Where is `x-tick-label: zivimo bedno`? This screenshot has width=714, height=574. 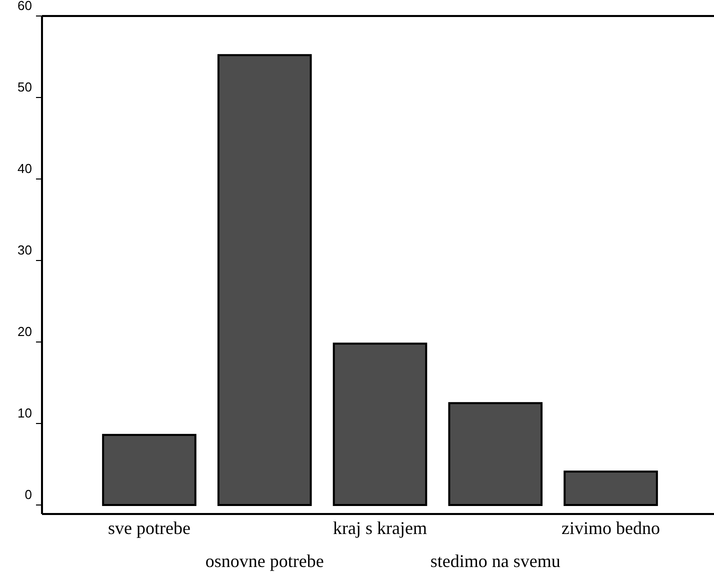
x-tick-label: zivimo bedno is located at coordinates (611, 528).